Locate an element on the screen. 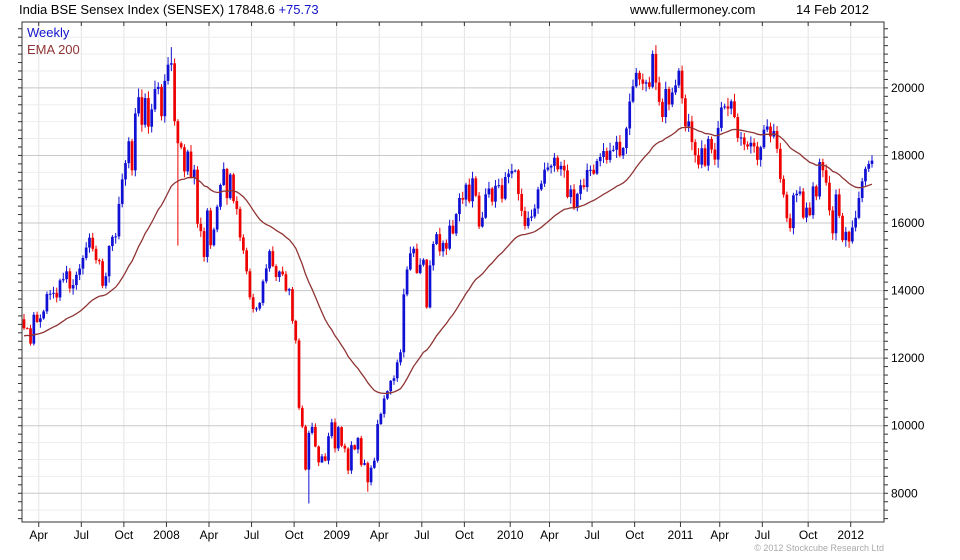 Image resolution: width=960 pixels, height=560 pixels. x-axis-label: 2011 is located at coordinates (681, 535).